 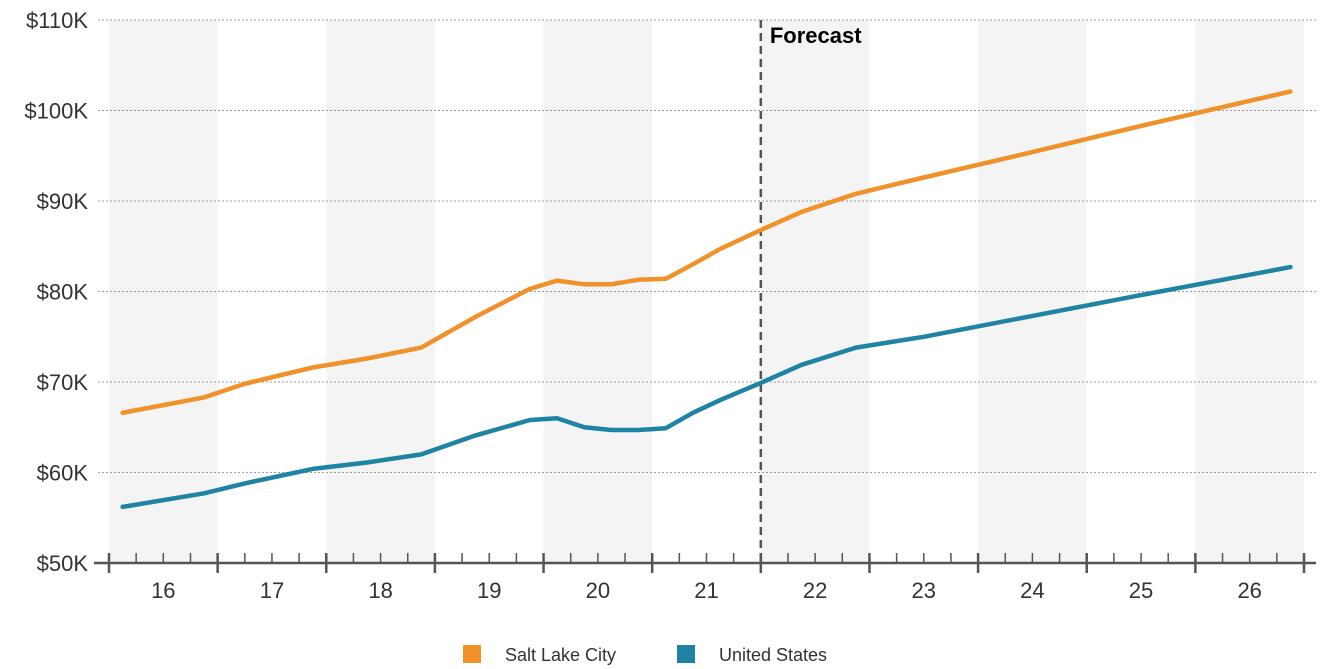 What do you see at coordinates (1141, 590) in the screenshot?
I see `x-tick-label: 25` at bounding box center [1141, 590].